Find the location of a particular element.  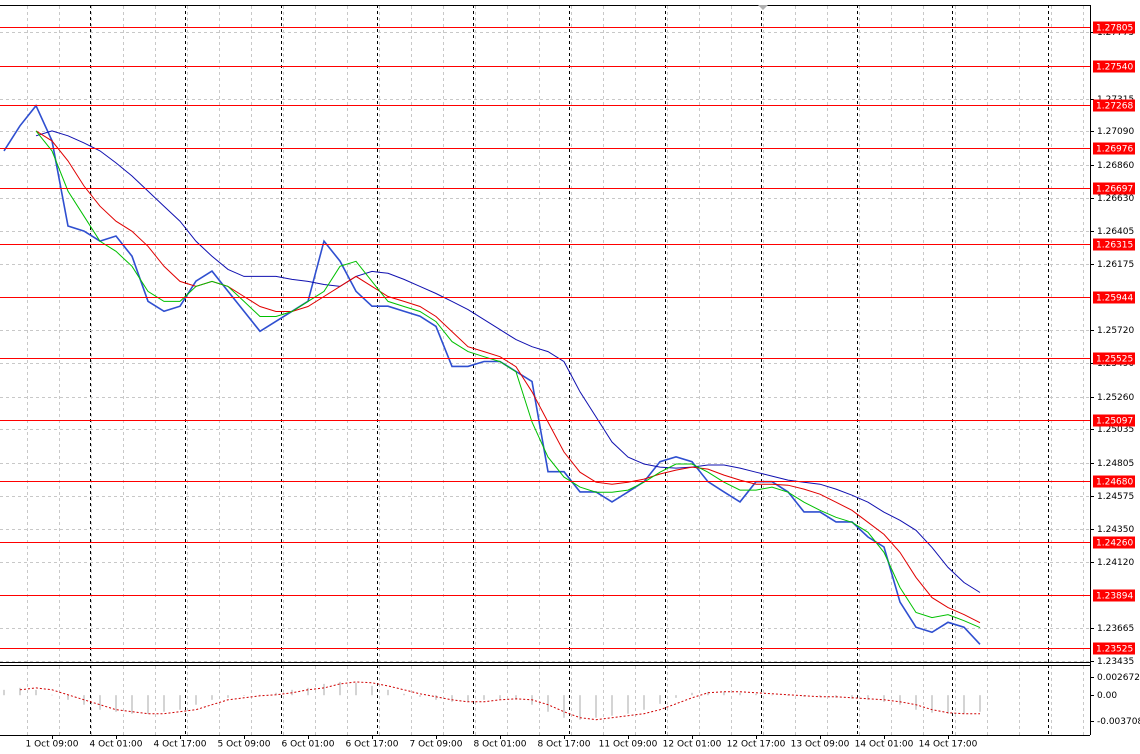

x-tick-label: 13 Oct 09:00 is located at coordinates (820, 745).